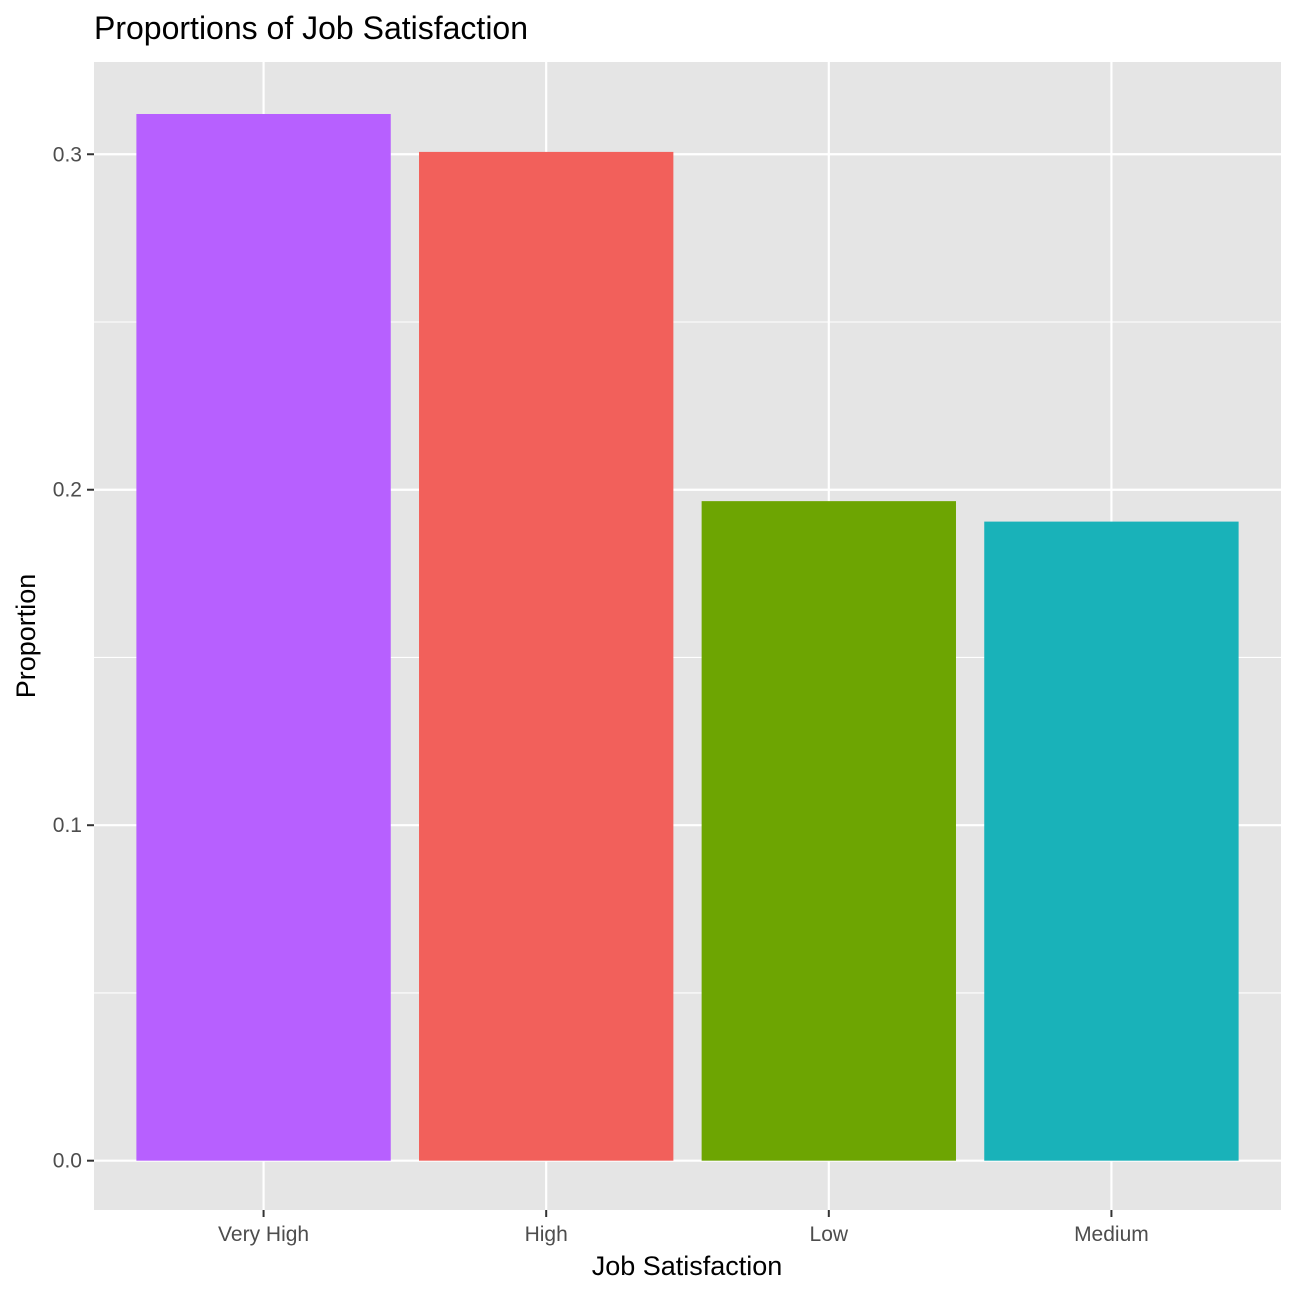 The width and height of the screenshot is (1296, 1296). I want to click on y-axis: 0.0 0.1 0.2 0.3, so click(73, 658).